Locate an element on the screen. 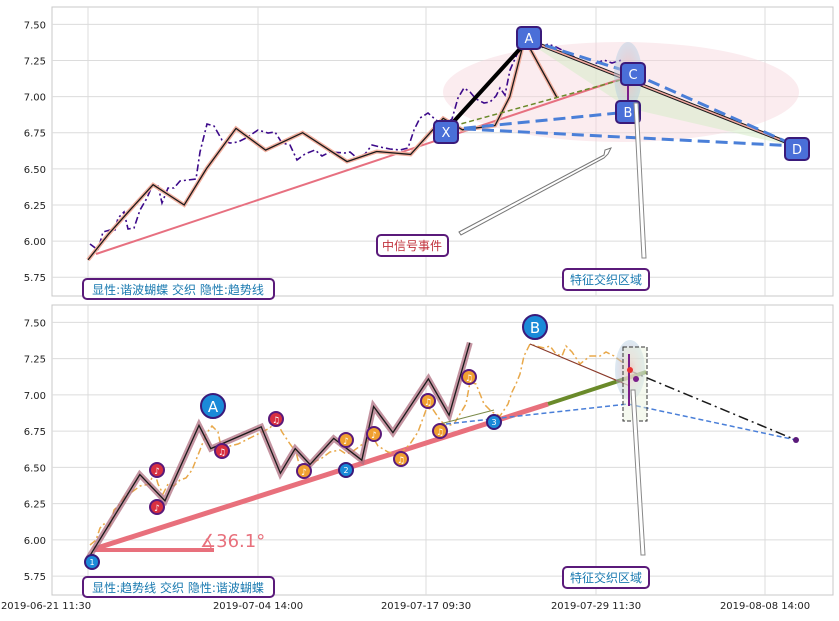 The width and height of the screenshot is (839, 621). svg-text: C is located at coordinates (632, 75).